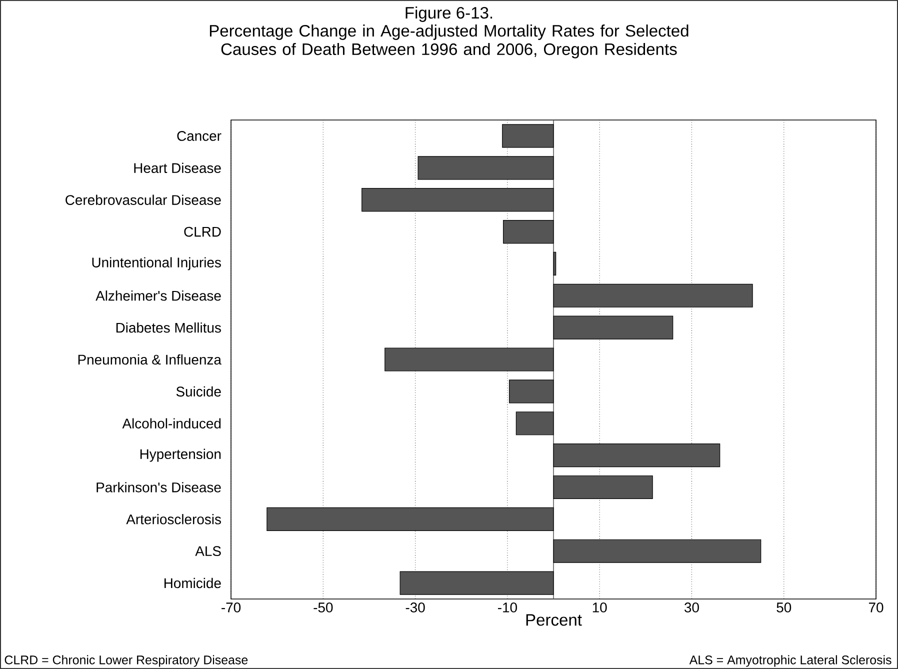 Image resolution: width=898 pixels, height=669 pixels. Describe the element at coordinates (599, 607) in the screenshot. I see `x-tick-label: 10` at that location.